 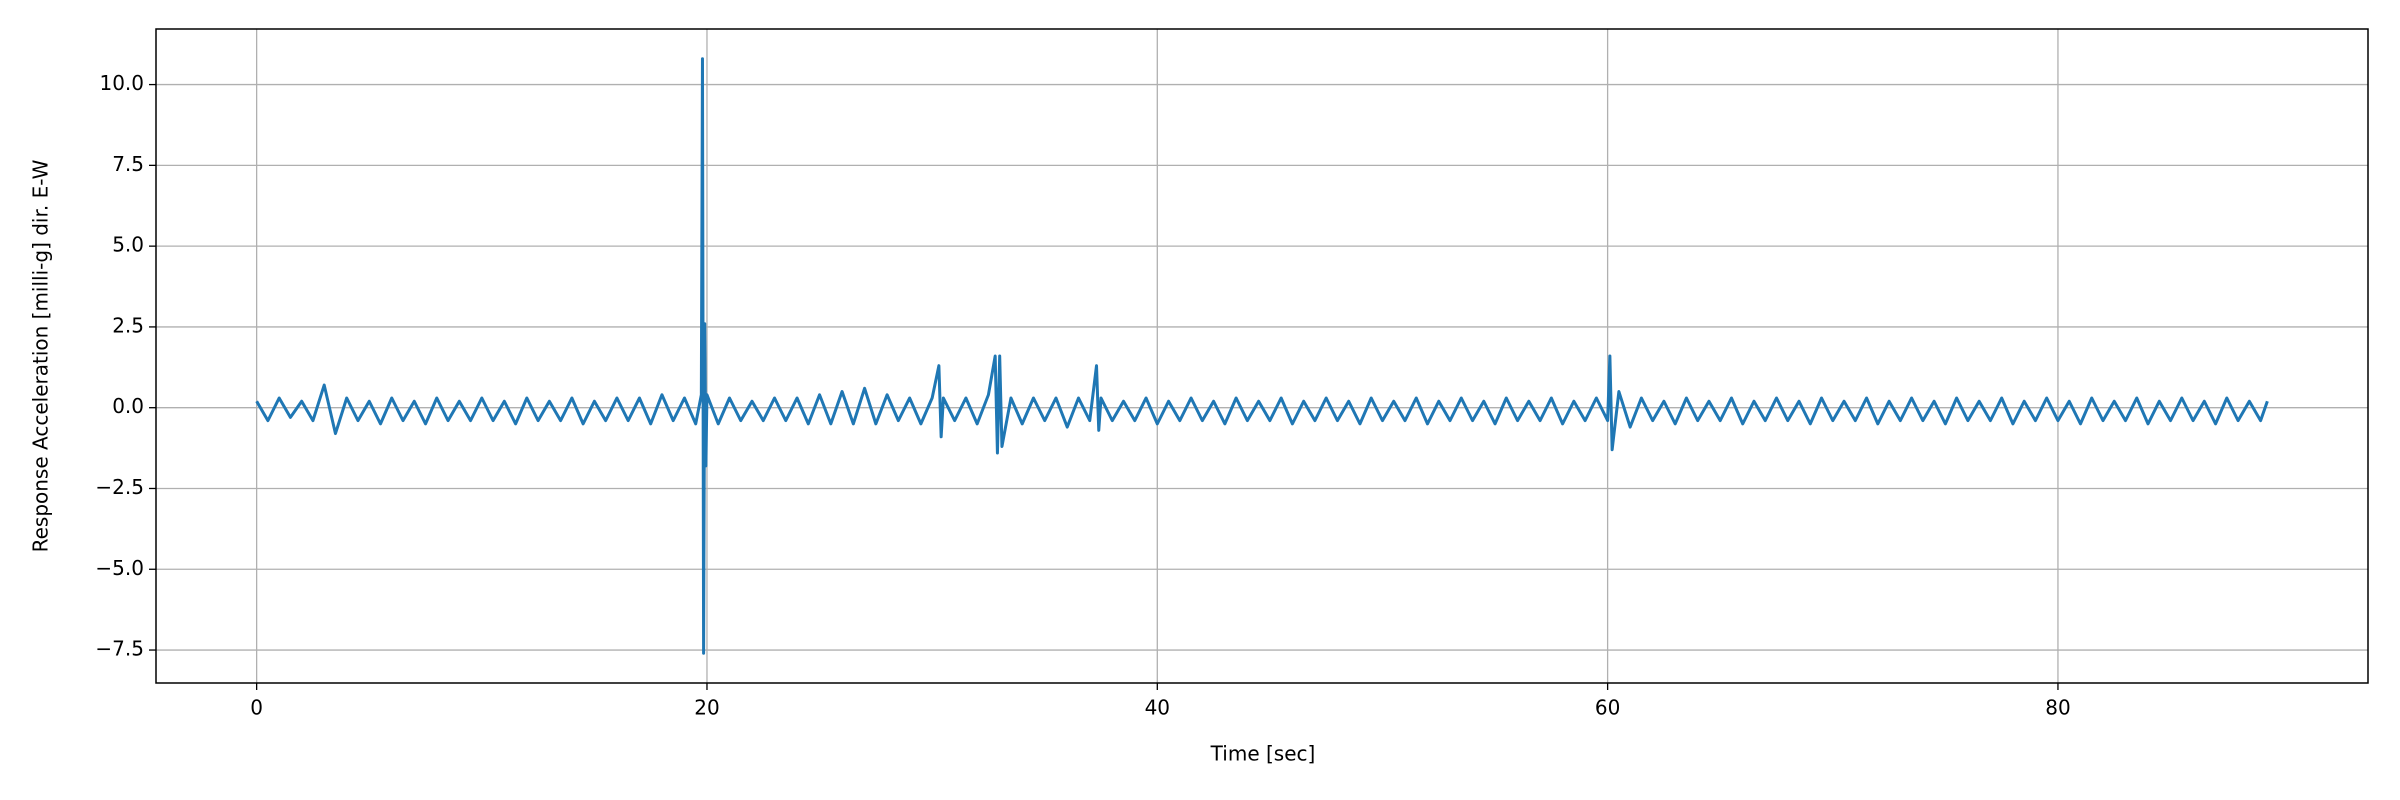 What do you see at coordinates (706, 708) in the screenshot?
I see `x-tick-label: 20` at bounding box center [706, 708].